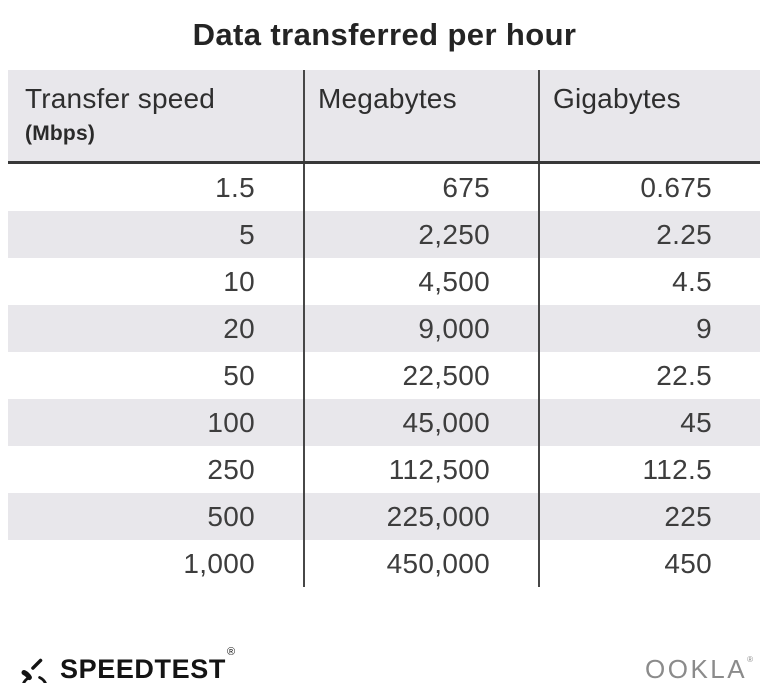  What do you see at coordinates (420, 469) in the screenshot?
I see `megabytes-cell: 112,500` at bounding box center [420, 469].